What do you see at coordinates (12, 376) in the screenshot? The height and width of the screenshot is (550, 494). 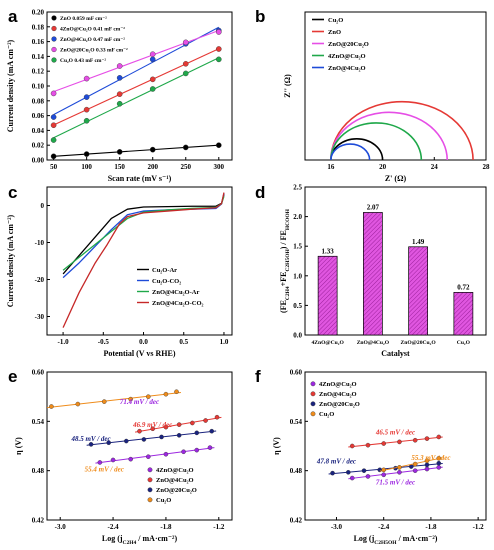 I see `panel-label-e: e` at bounding box center [12, 376].